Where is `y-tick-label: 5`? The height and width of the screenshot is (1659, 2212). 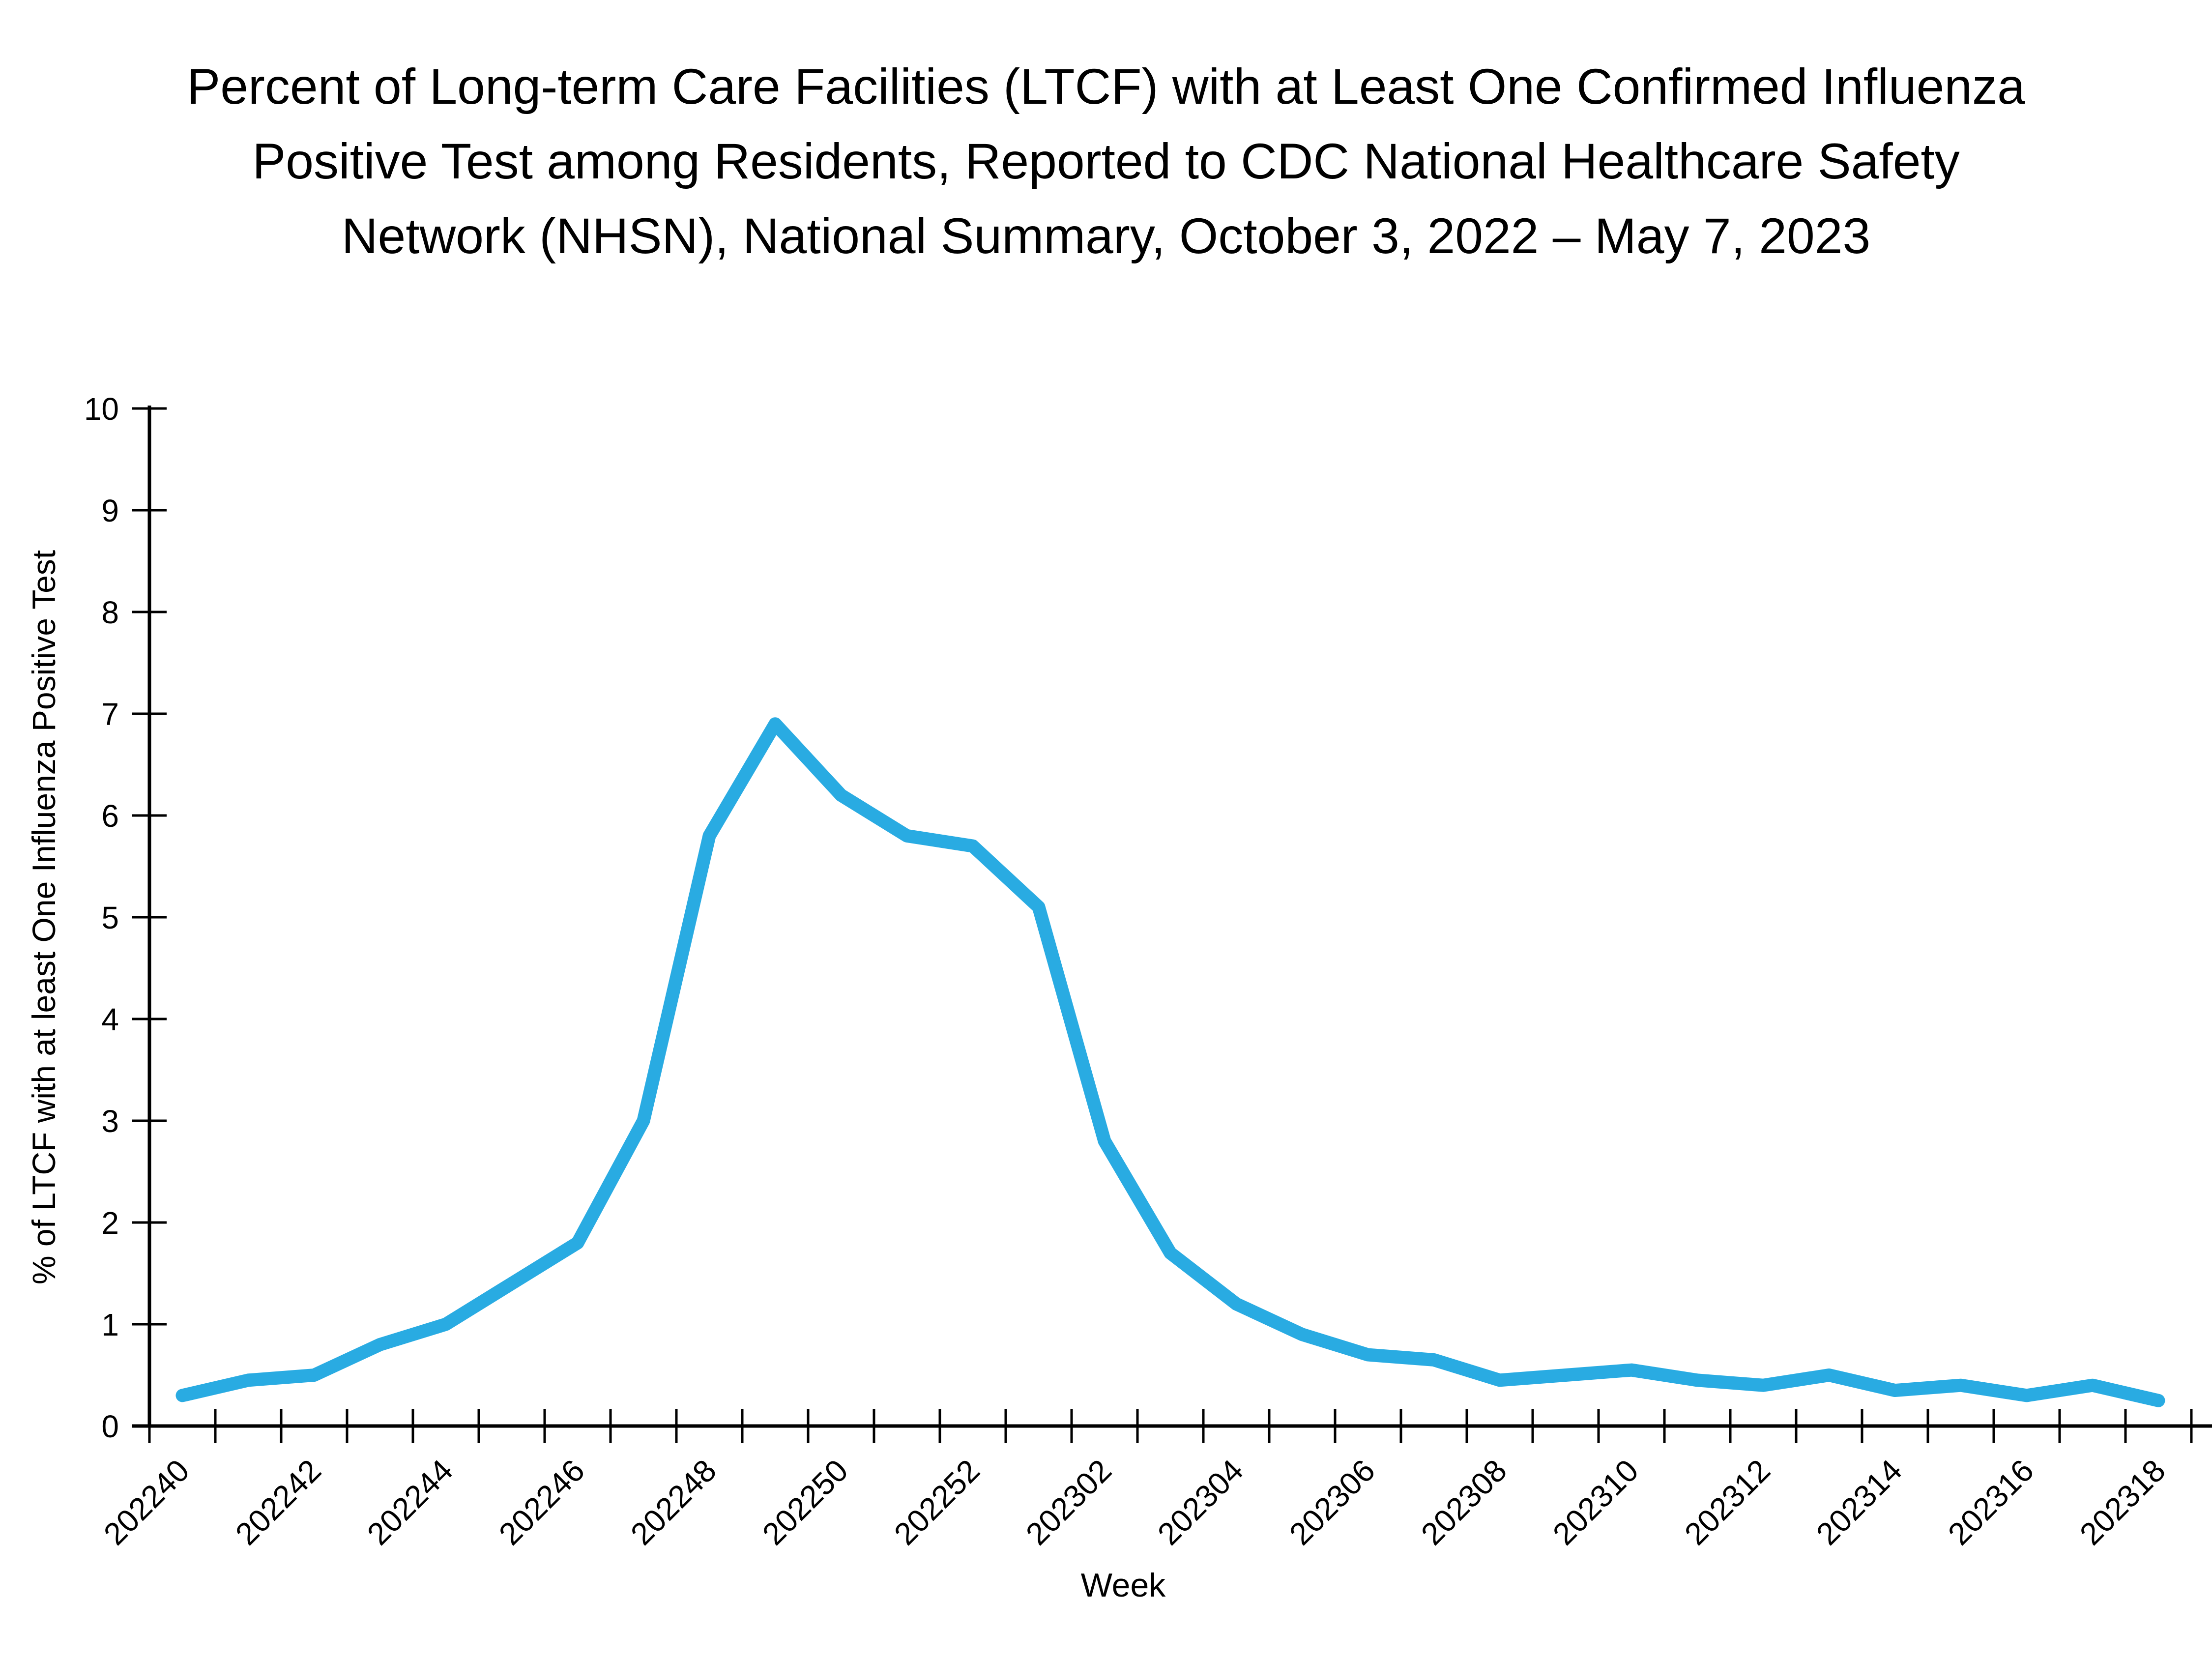
y-tick-label: 5 is located at coordinates (110, 918).